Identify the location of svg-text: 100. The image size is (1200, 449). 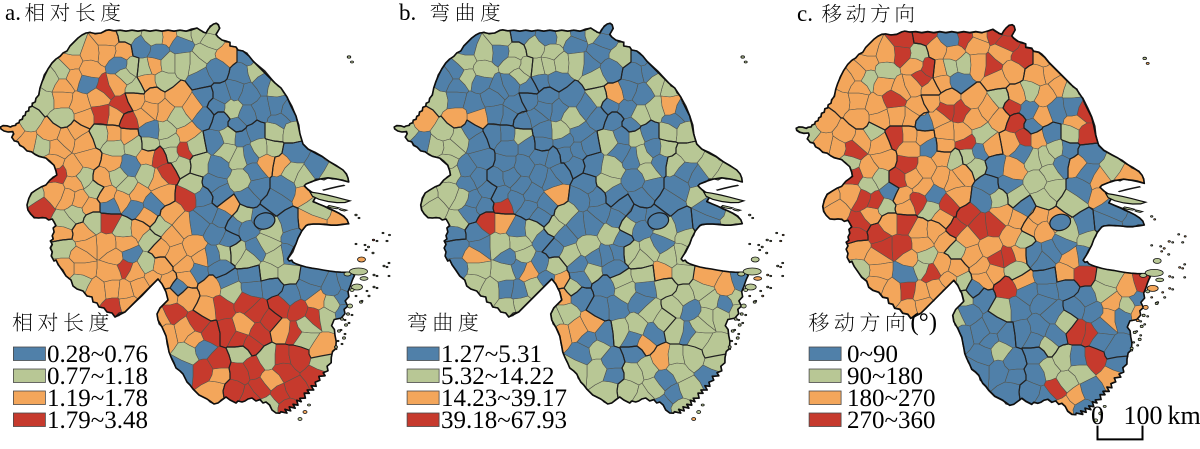
(1143, 415).